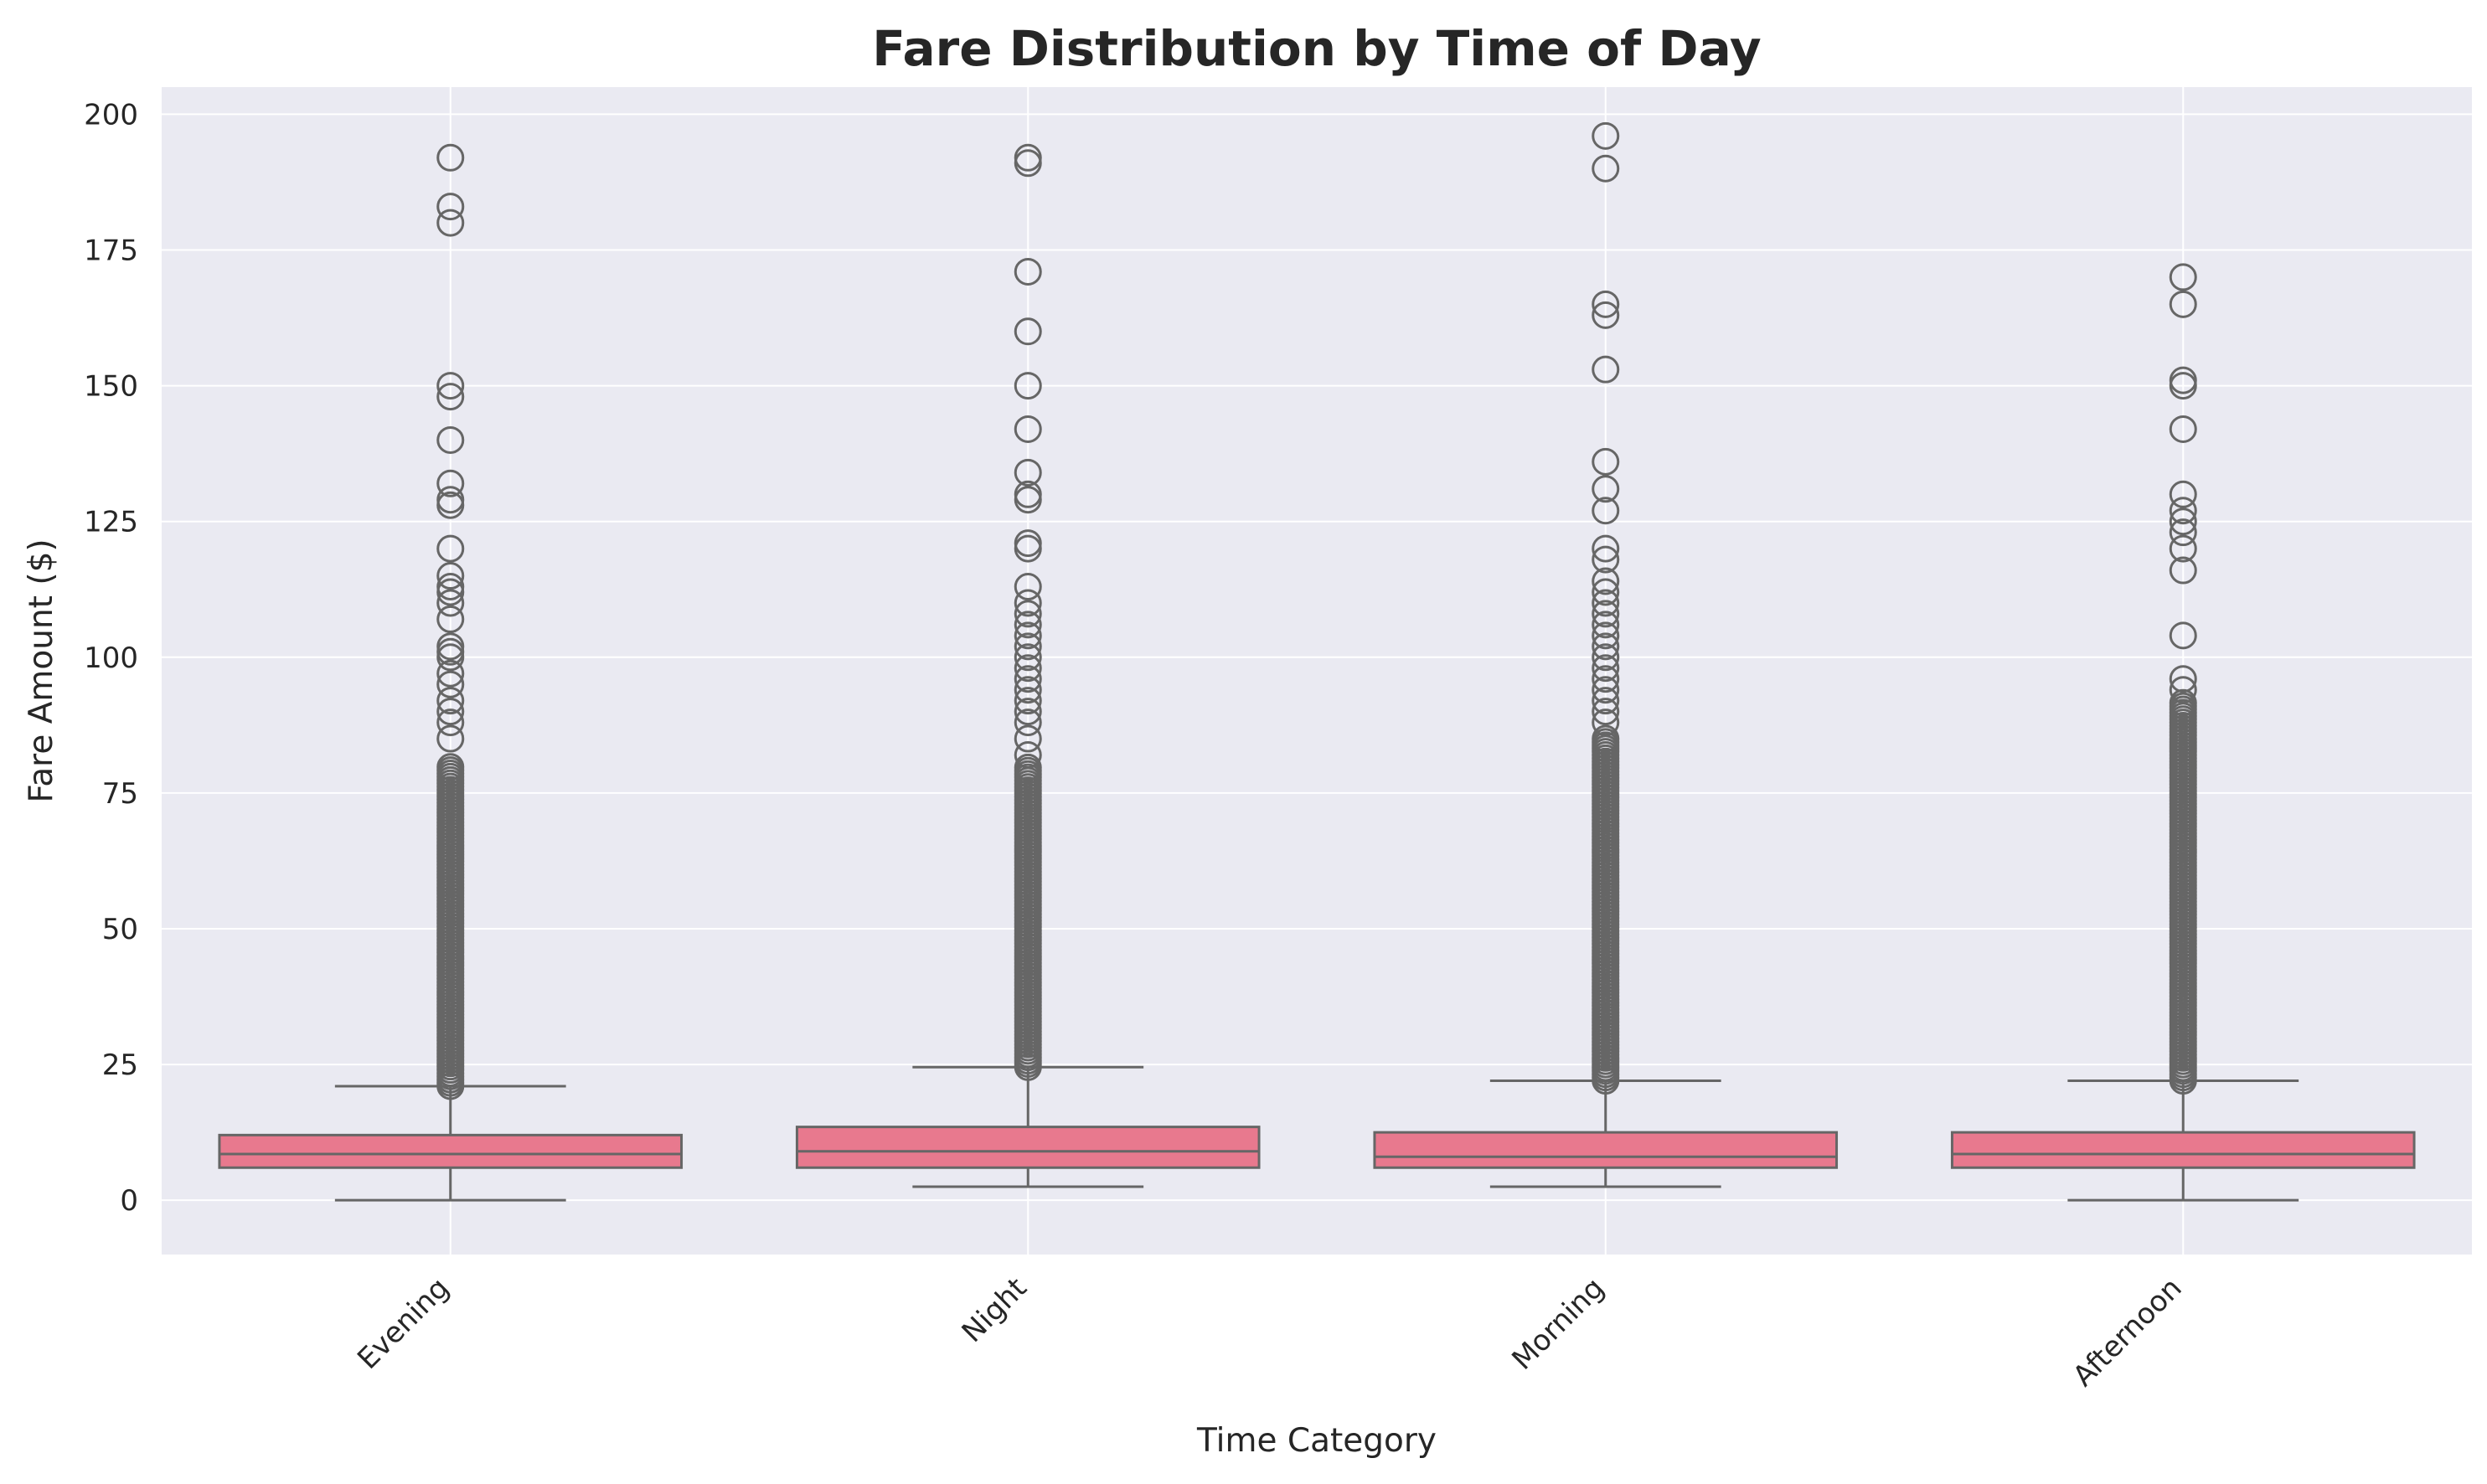 The width and height of the screenshot is (2487, 1484). I want to click on y-tick-label: 125, so click(111, 522).